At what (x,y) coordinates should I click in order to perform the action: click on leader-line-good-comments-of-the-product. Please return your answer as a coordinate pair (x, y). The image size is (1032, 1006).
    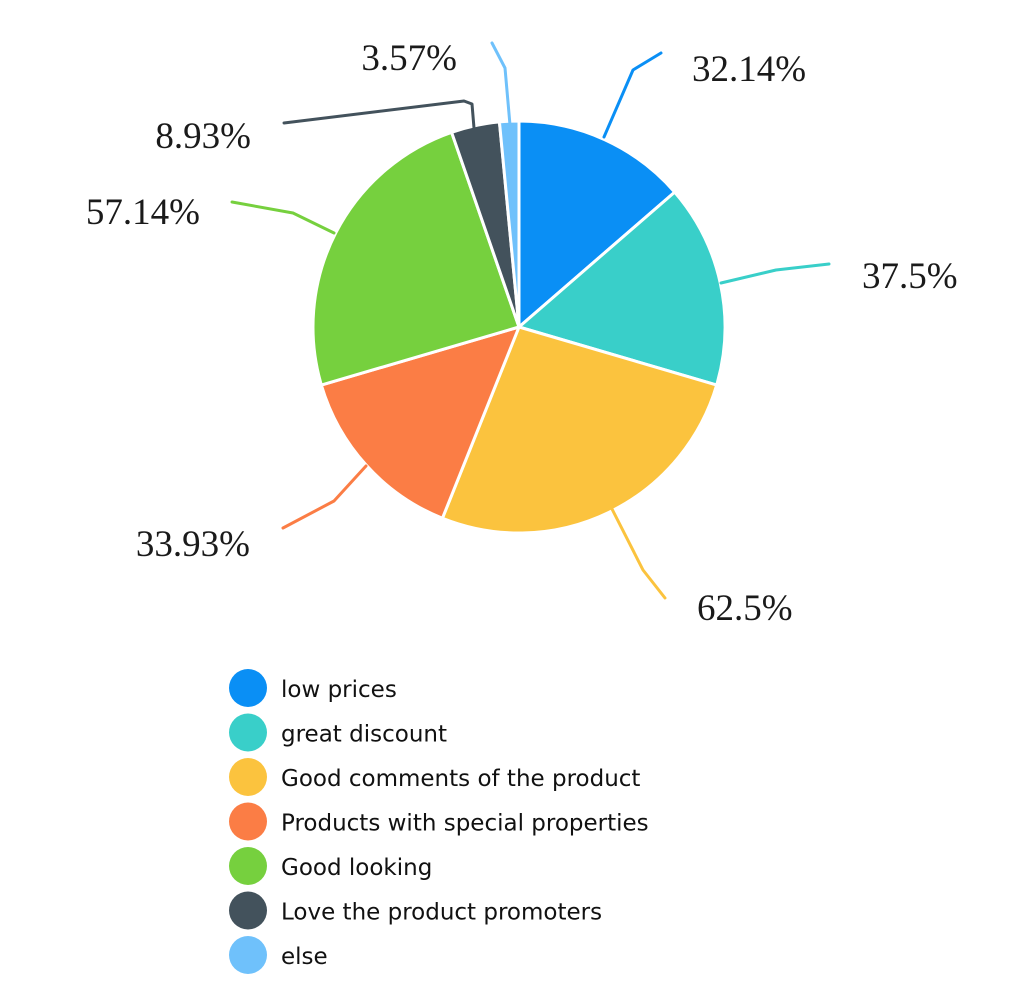
    Looking at the image, I should click on (638, 553).